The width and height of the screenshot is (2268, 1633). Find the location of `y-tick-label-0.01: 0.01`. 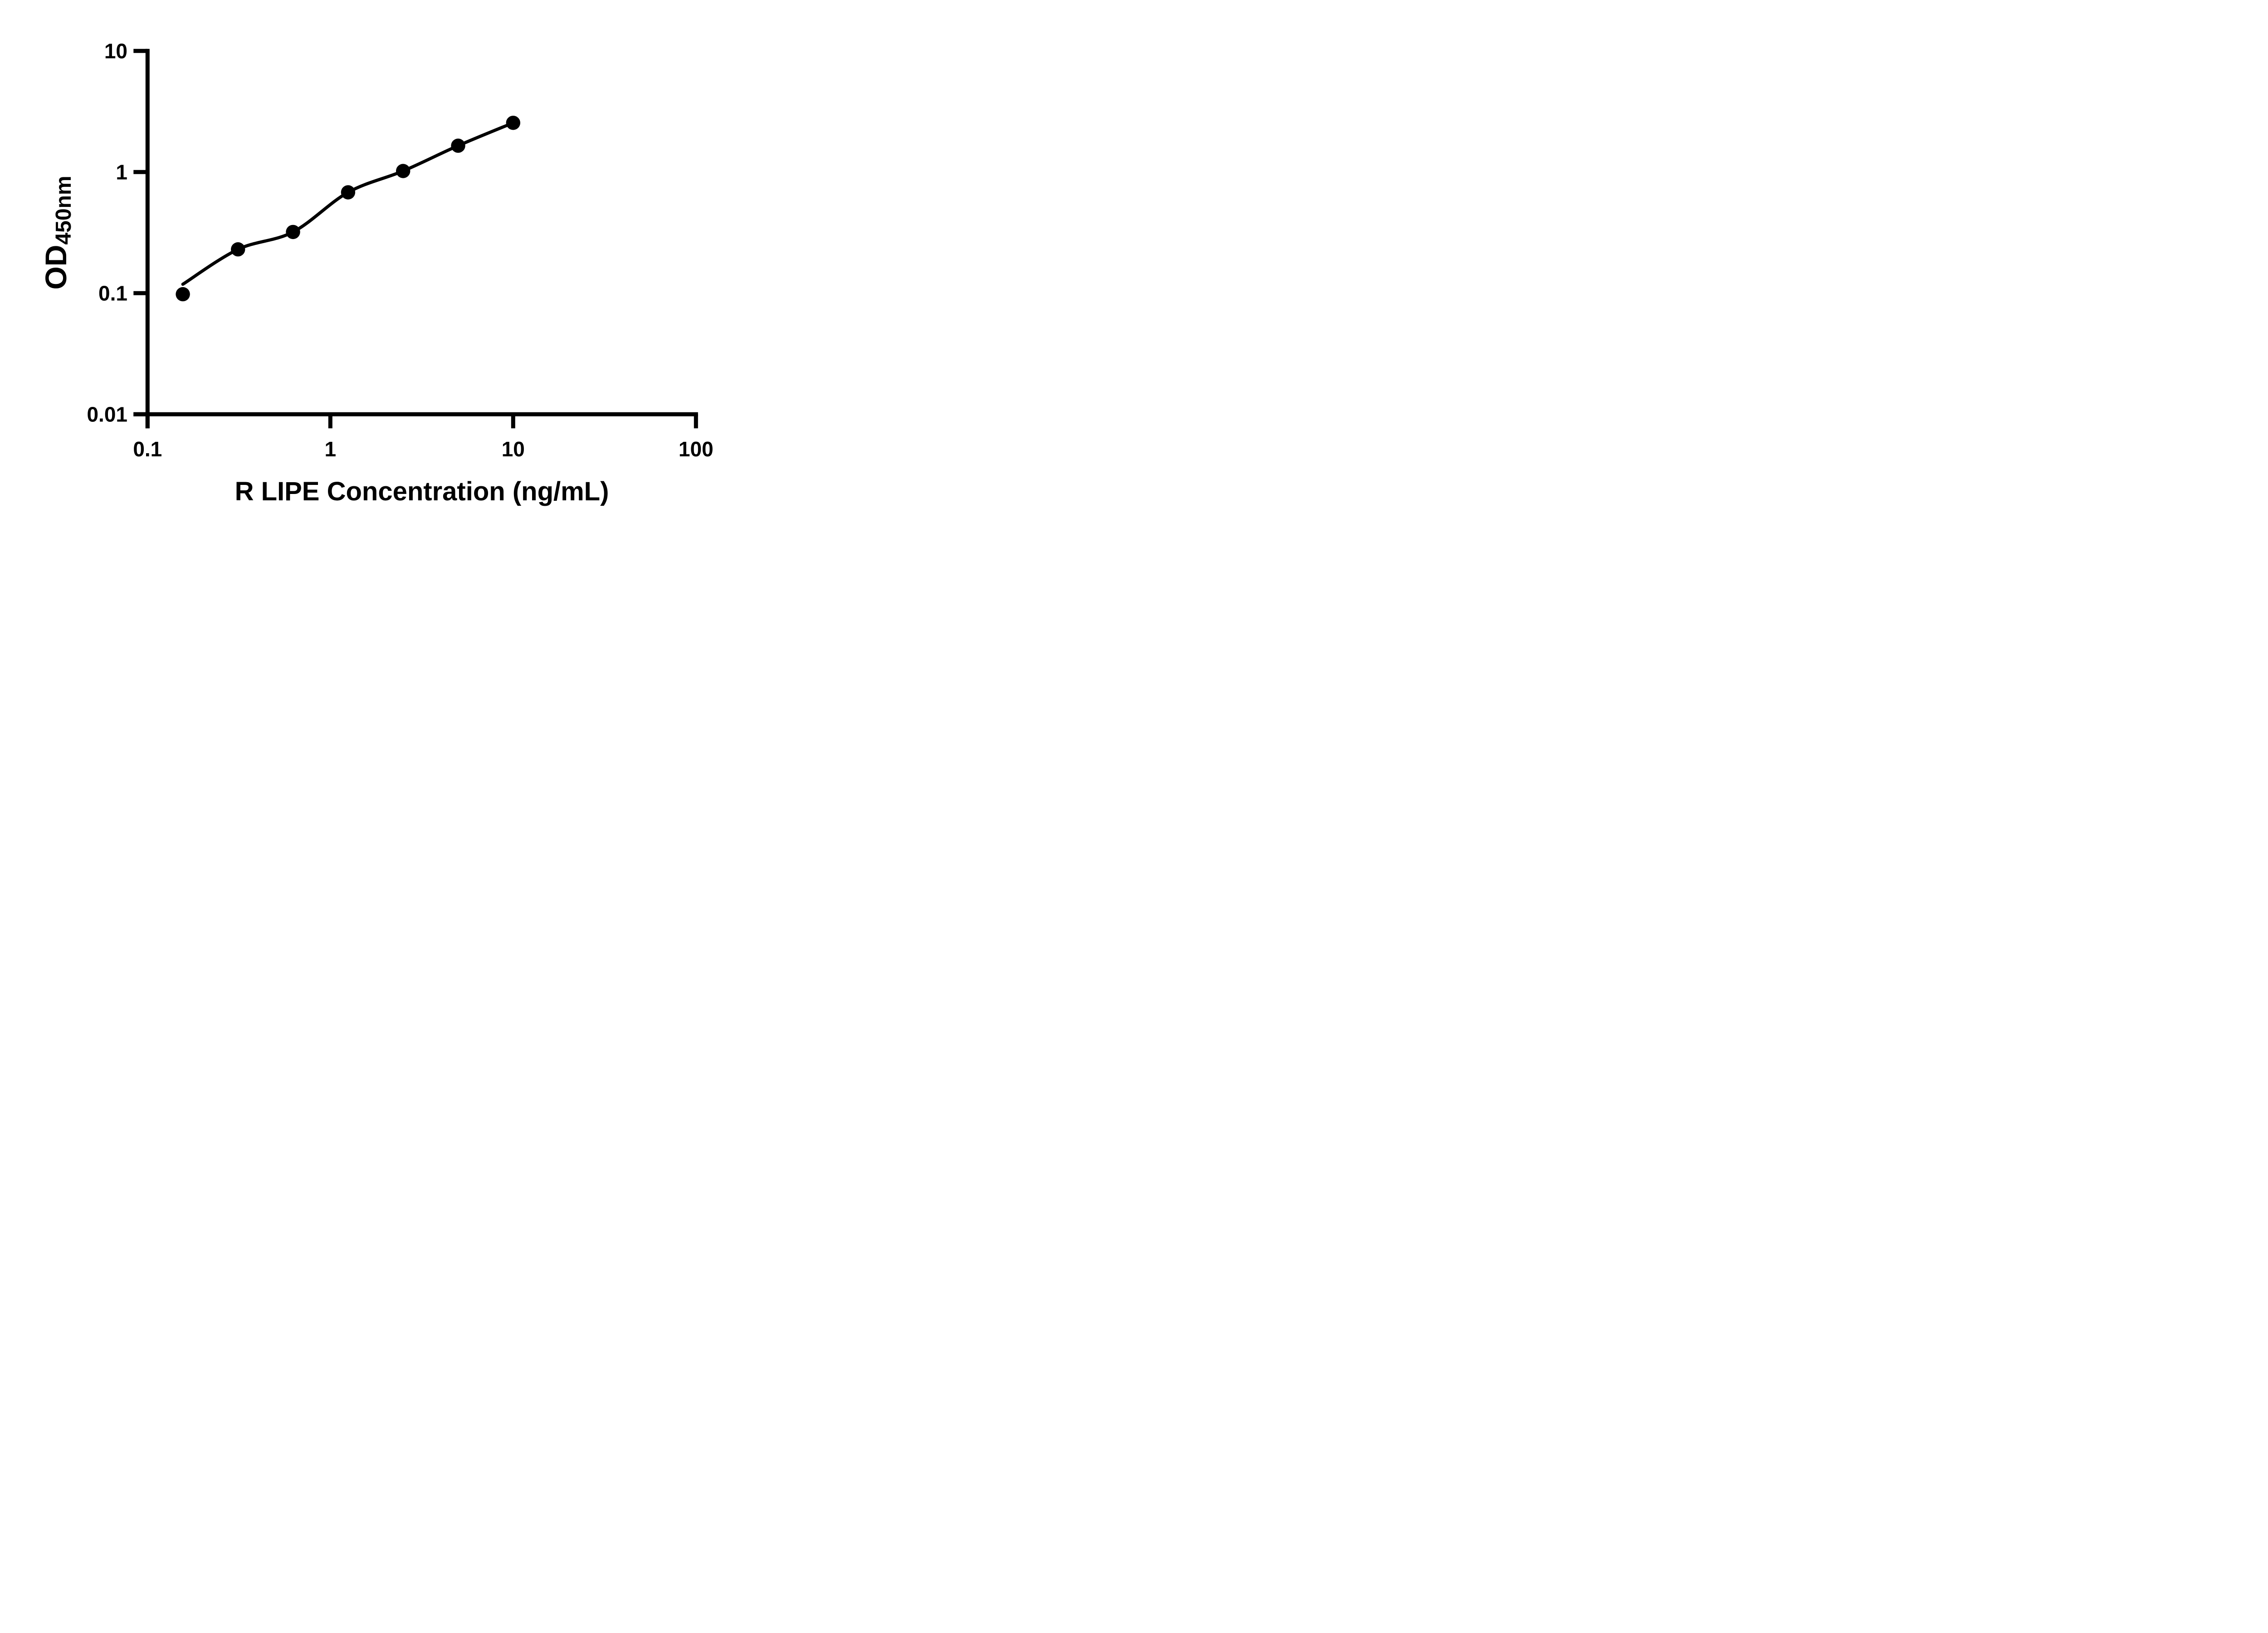

y-tick-label-0.01: 0.01 is located at coordinates (107, 414).